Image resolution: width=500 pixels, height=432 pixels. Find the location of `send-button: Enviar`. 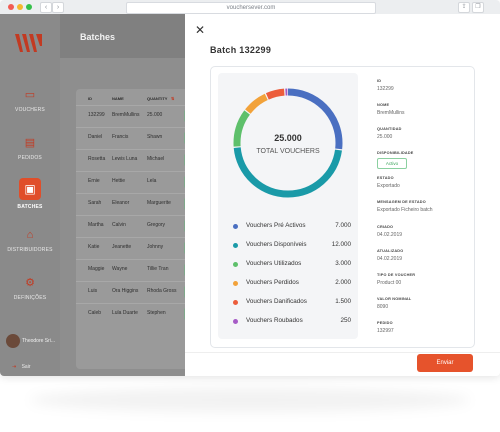

send-button: Enviar is located at coordinates (445, 363).